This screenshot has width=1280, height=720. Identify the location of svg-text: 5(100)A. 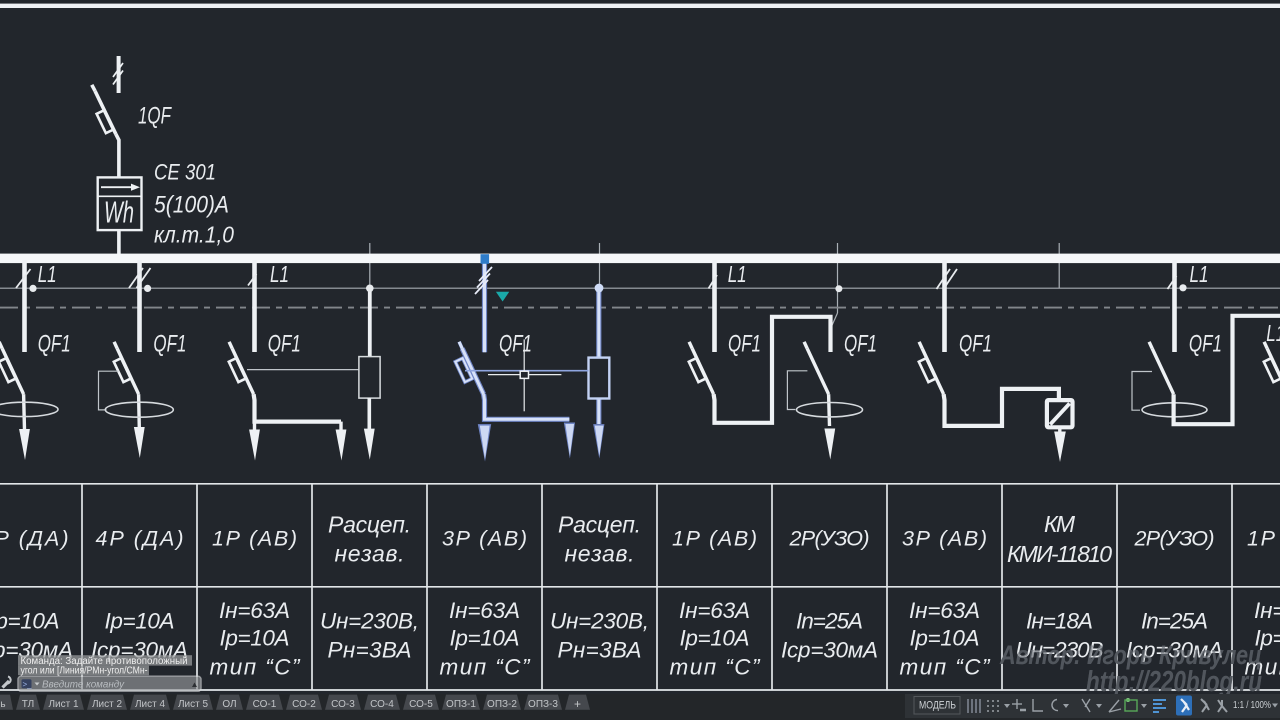
(191, 205).